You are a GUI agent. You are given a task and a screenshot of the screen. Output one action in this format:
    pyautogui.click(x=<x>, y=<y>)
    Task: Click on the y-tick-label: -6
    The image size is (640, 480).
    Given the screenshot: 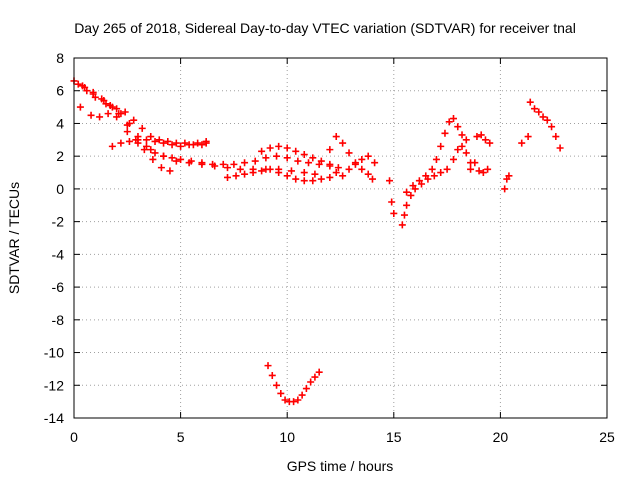 What is the action you would take?
    pyautogui.click(x=58, y=287)
    